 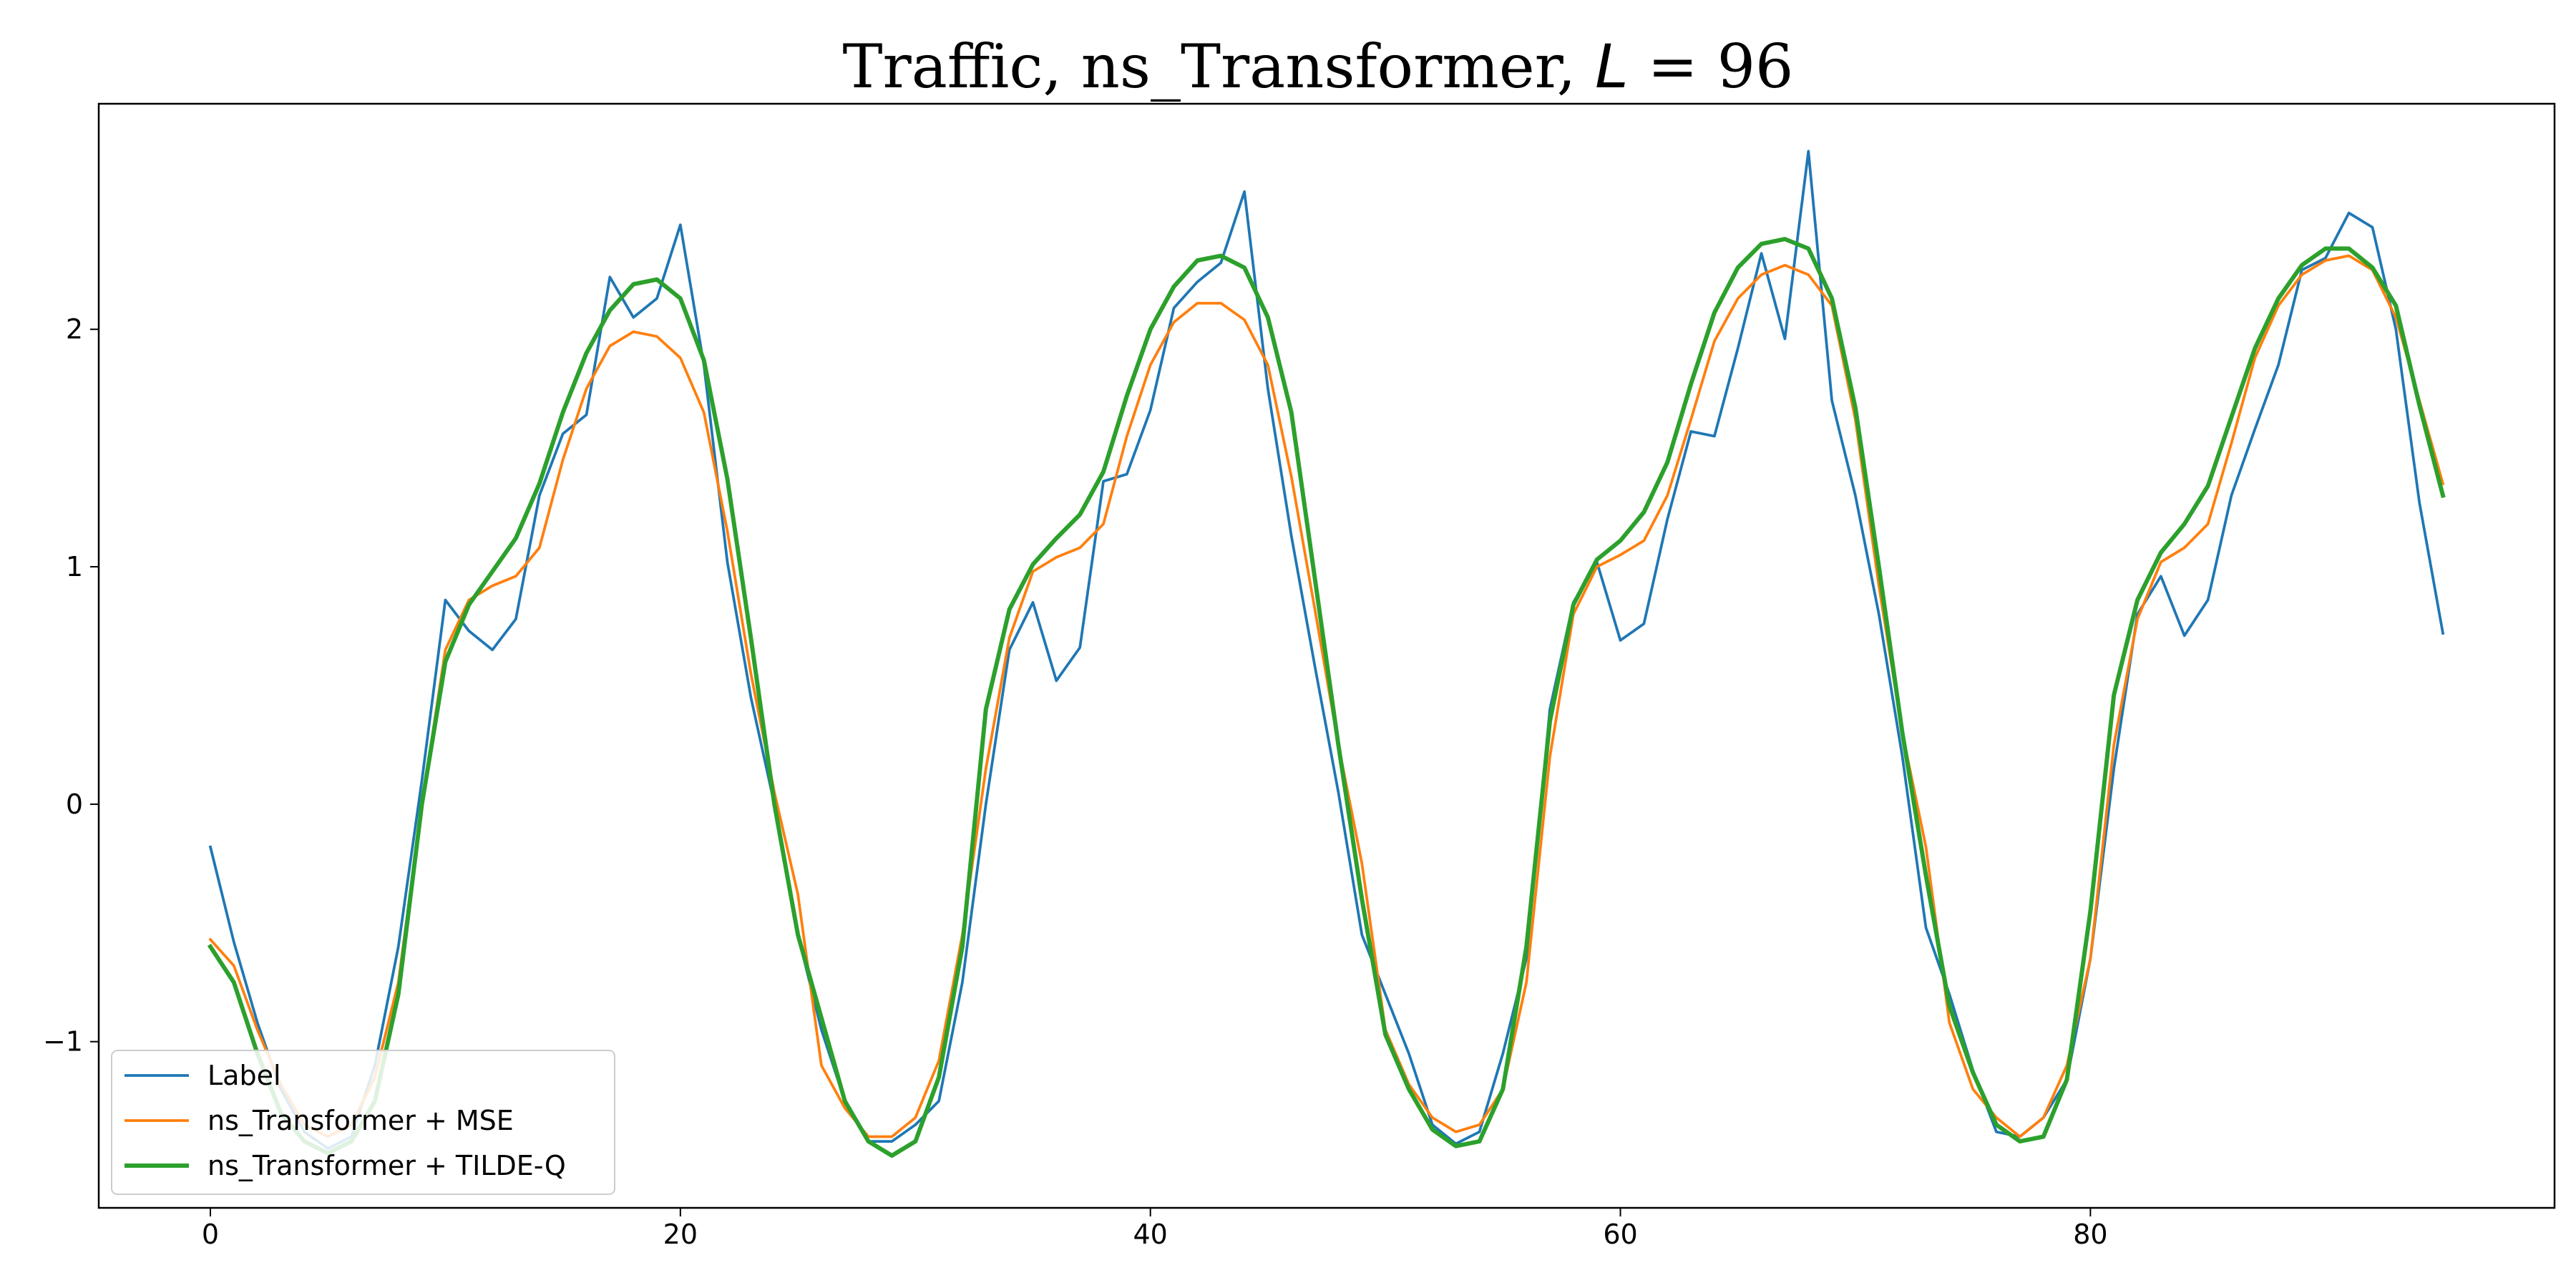 What do you see at coordinates (71, 685) in the screenshot?
I see `y-axis: −1 0 1 2` at bounding box center [71, 685].